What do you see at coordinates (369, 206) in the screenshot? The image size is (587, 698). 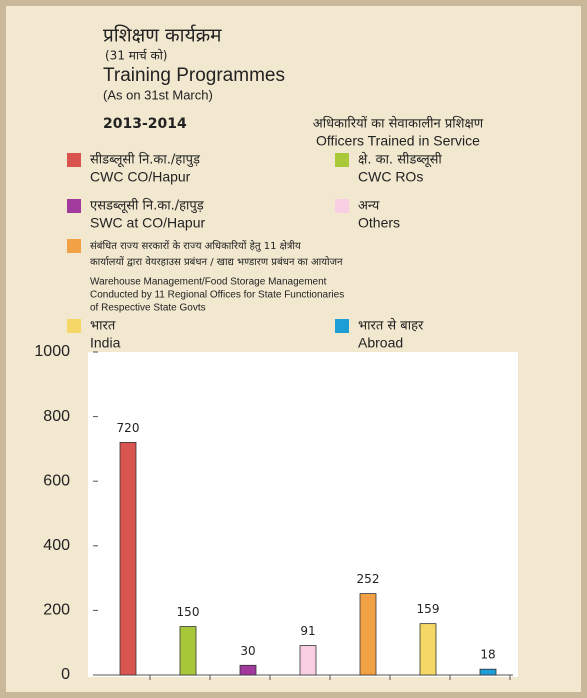 I see `legend-hindi: अन्य` at bounding box center [369, 206].